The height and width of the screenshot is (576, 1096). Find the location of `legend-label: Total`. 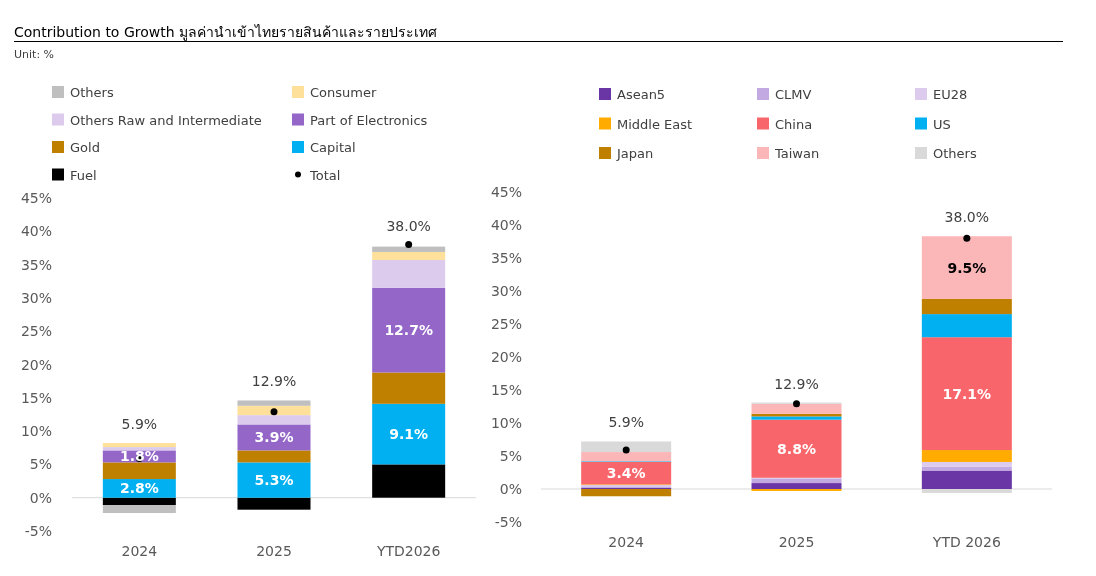

legend-label: Total is located at coordinates (325, 175).